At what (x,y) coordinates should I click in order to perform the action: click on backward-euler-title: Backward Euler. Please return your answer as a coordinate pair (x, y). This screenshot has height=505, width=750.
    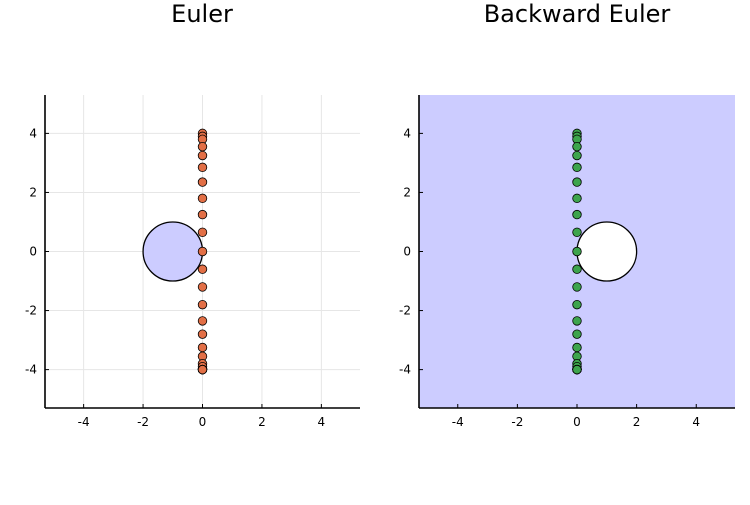
    Looking at the image, I should click on (577, 14).